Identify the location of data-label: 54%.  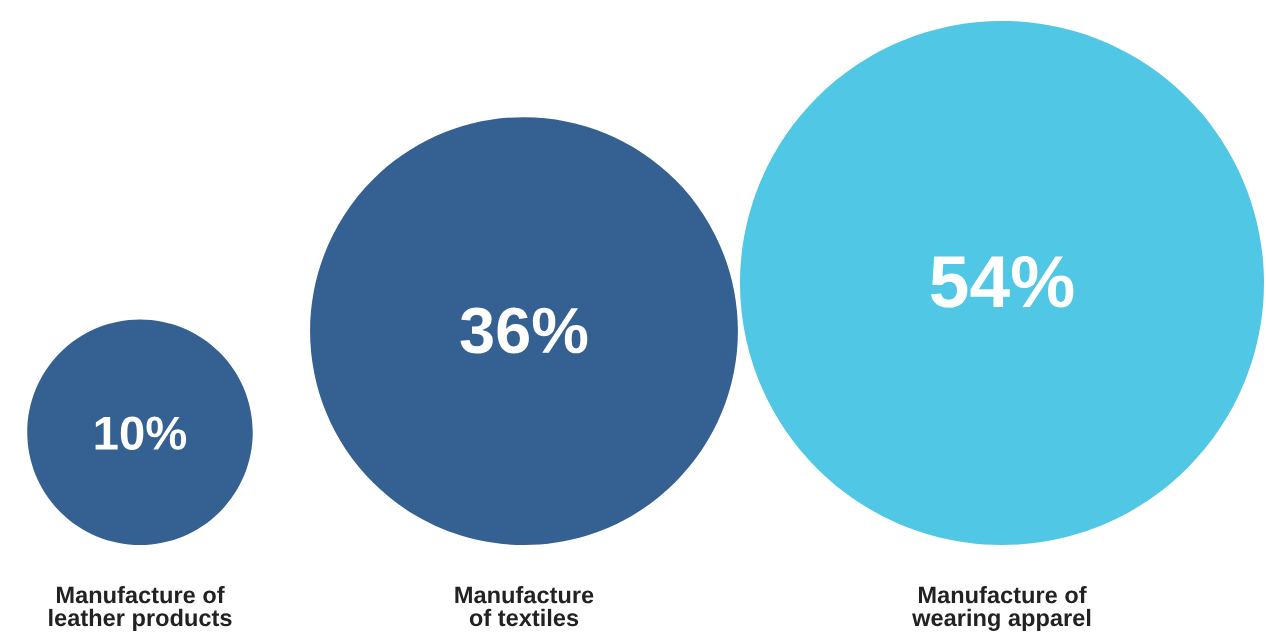
(1002, 281).